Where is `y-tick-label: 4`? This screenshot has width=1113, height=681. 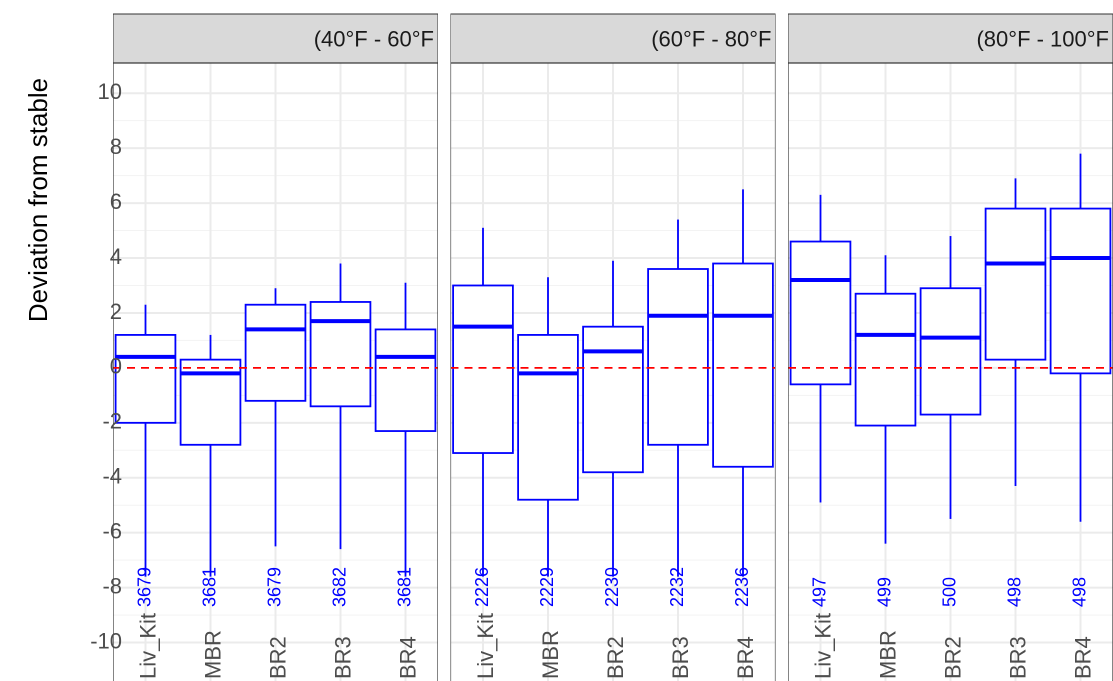 y-tick-label: 4 is located at coordinates (116, 256).